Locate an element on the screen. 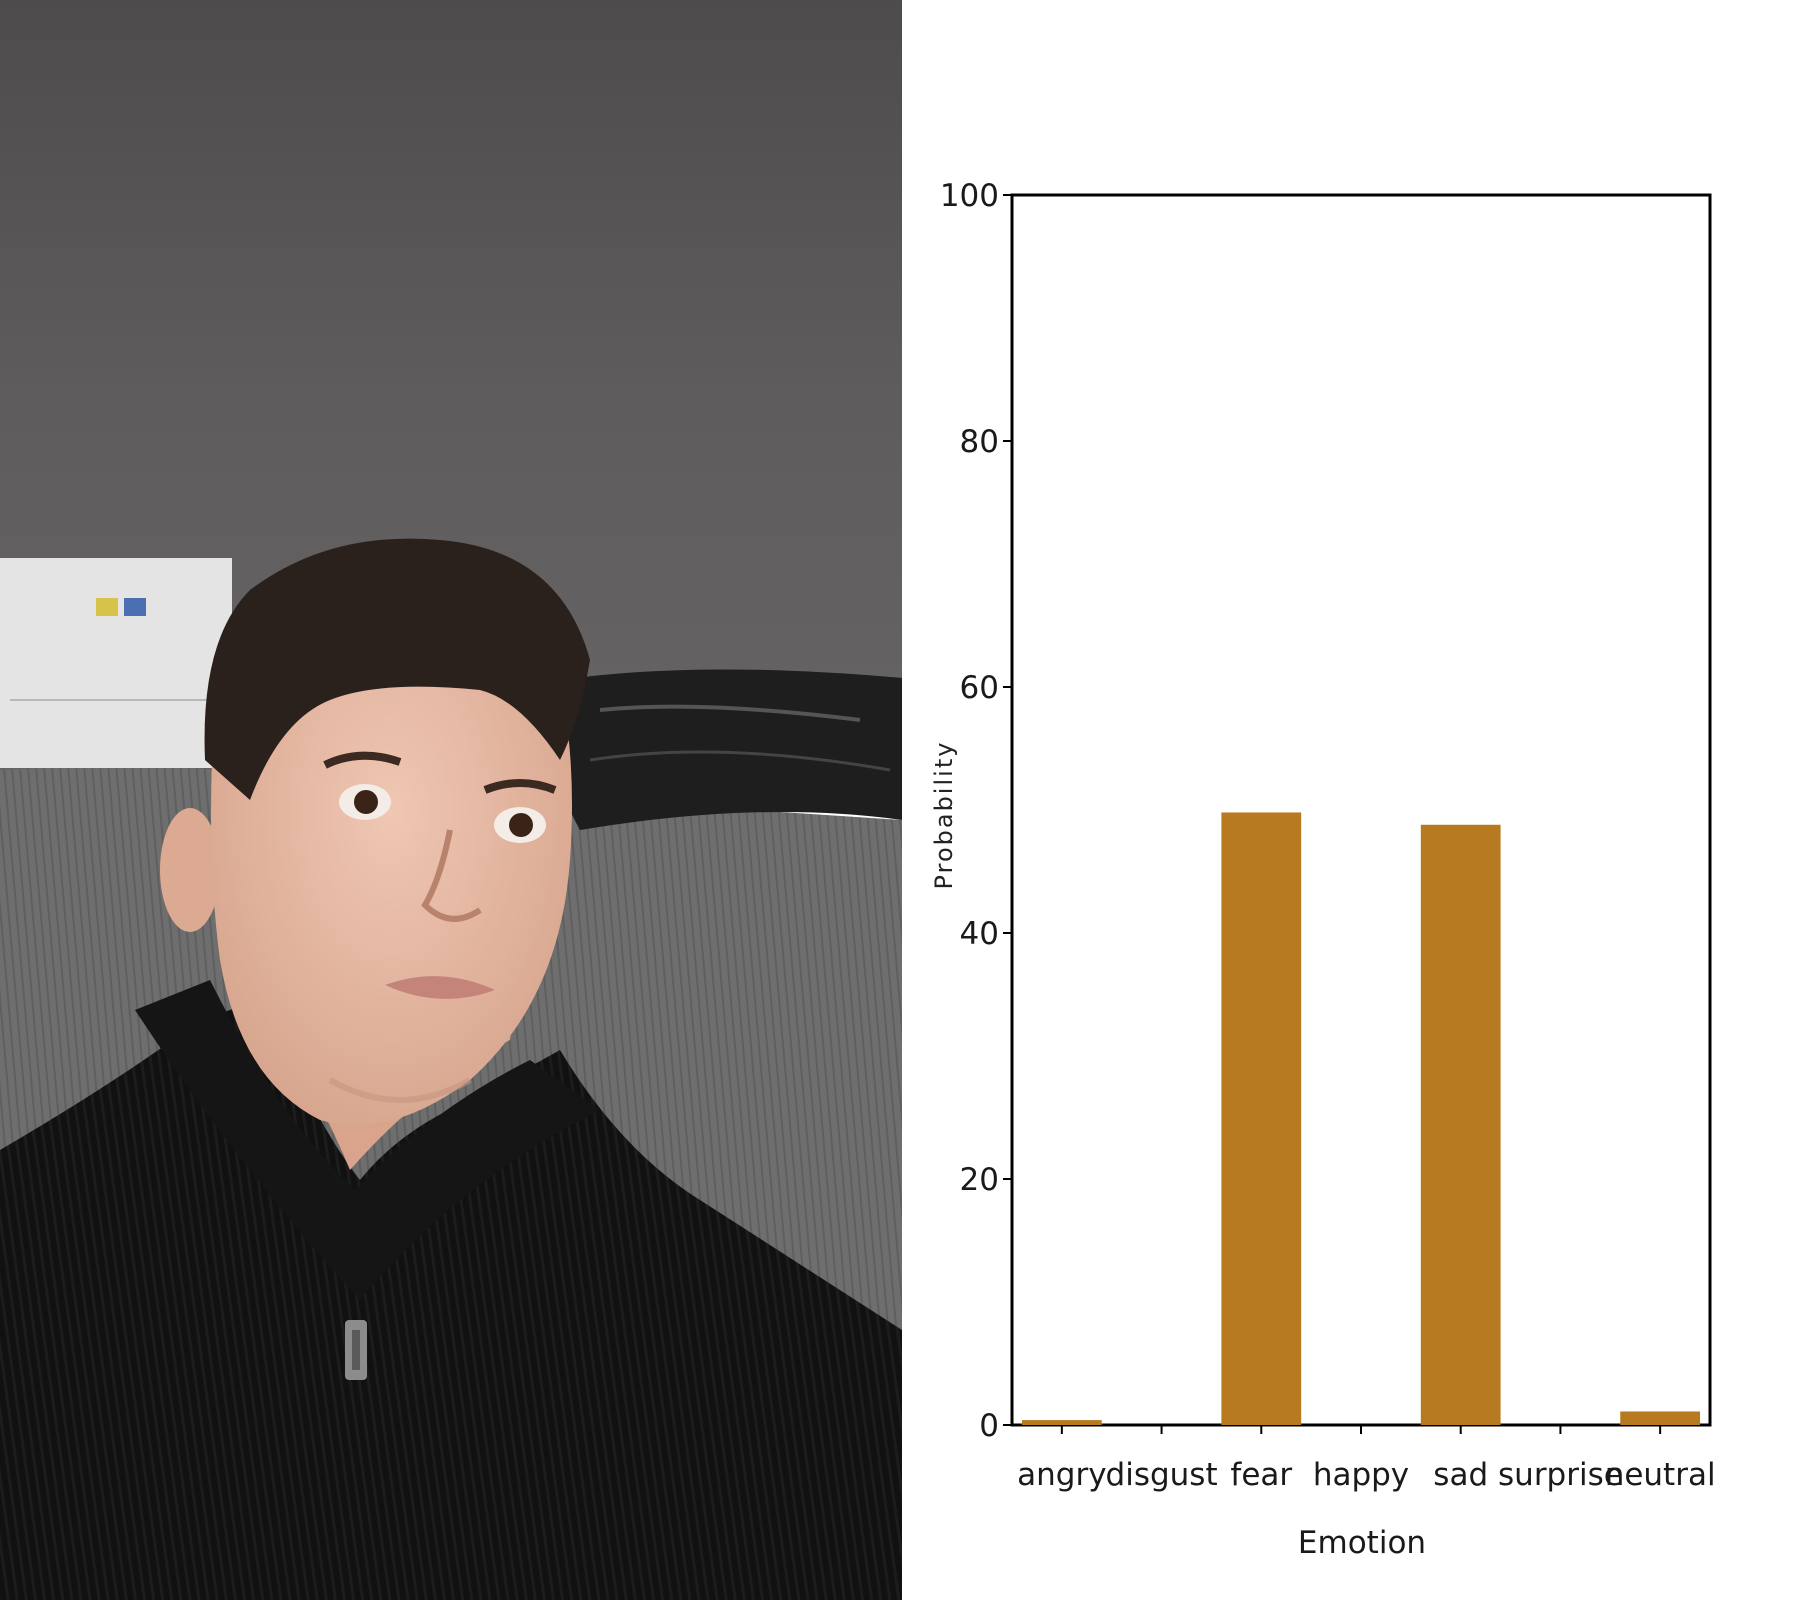 This screenshot has height=1600, width=1800. bar-neutral is located at coordinates (1660, 1418).